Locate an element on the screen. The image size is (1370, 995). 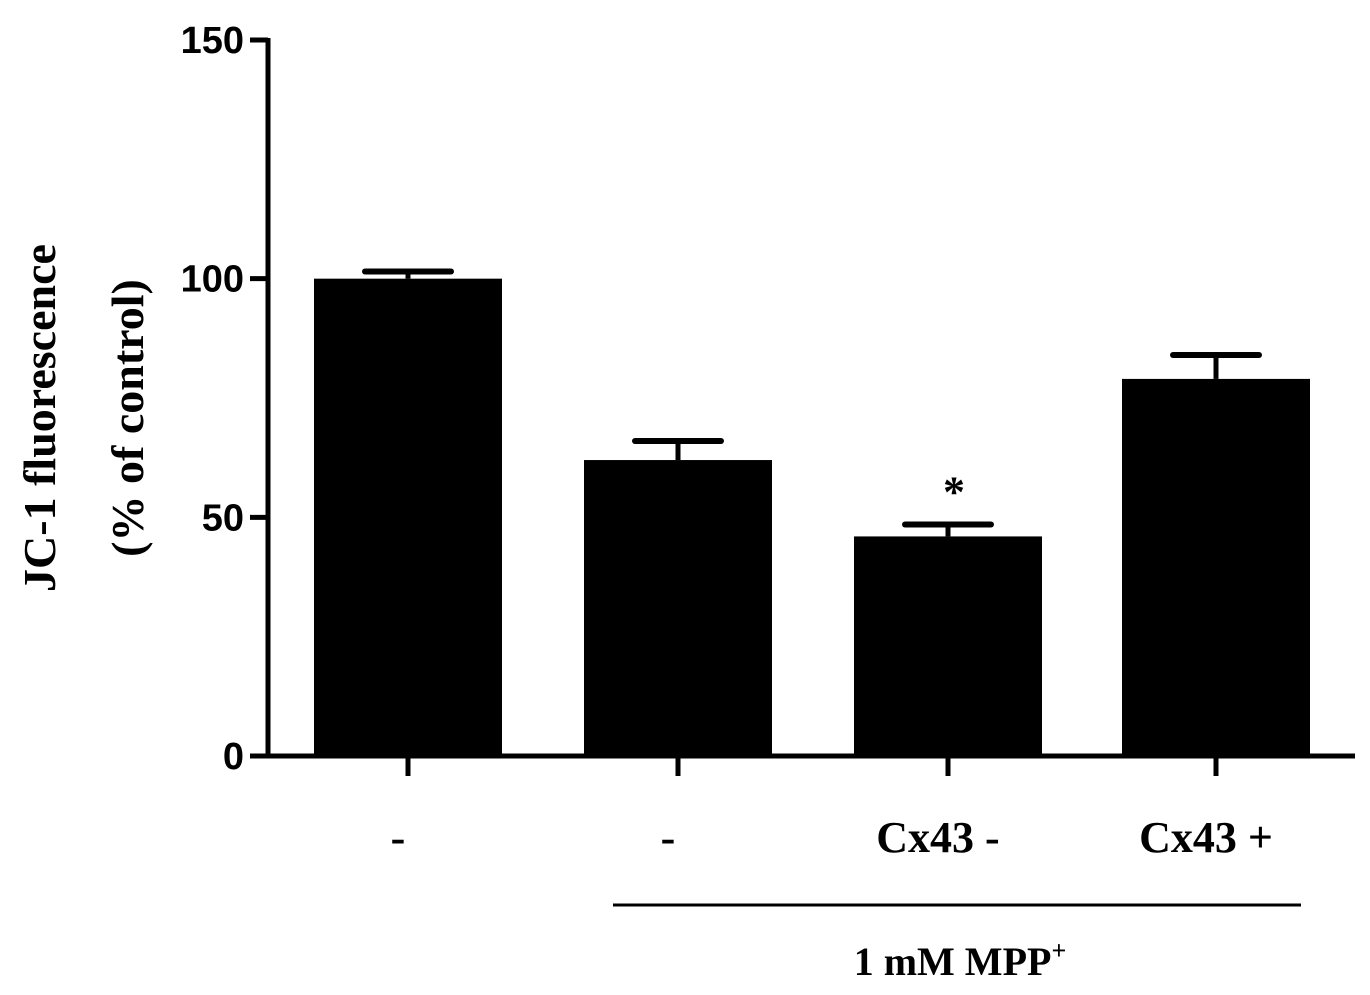
group-label-superscript: + is located at coordinates (1058, 950).